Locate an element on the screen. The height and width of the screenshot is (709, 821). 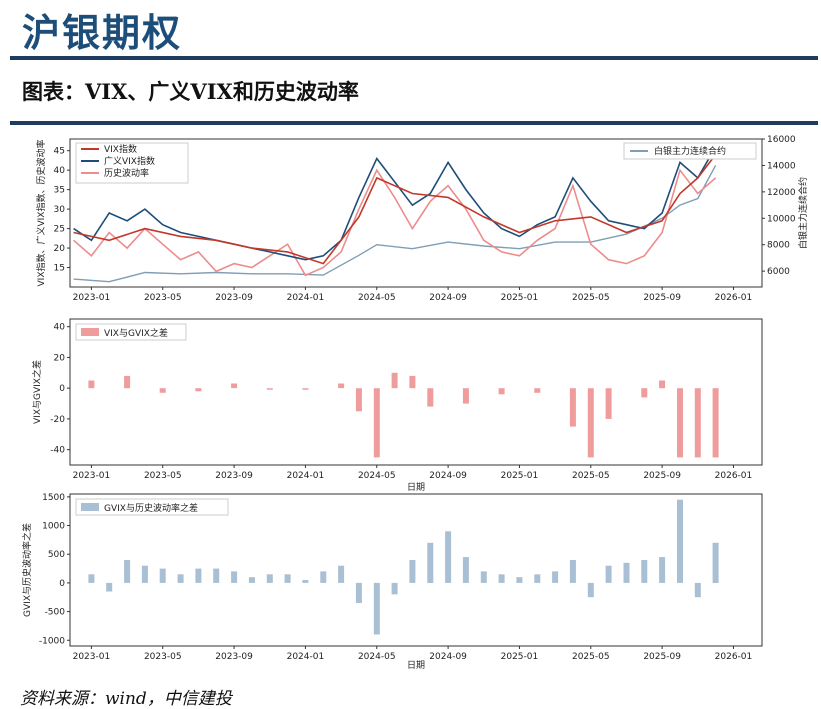
figure-caption: 图表：VIX、广义VIX和历史波动率 is located at coordinates (190, 91).